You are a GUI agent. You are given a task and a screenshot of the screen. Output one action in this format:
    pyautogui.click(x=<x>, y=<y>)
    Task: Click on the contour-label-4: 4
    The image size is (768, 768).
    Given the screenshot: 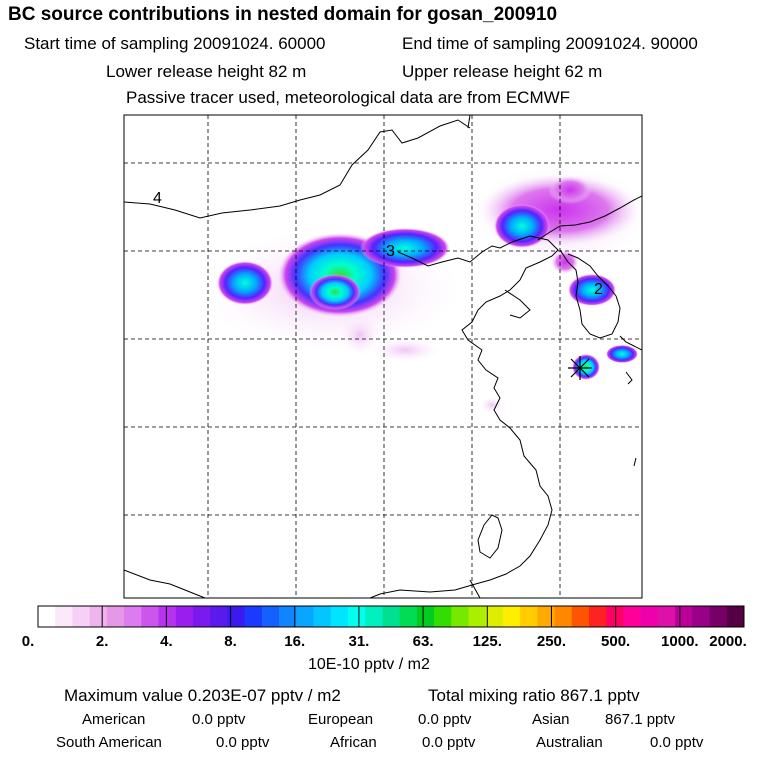 What is the action you would take?
    pyautogui.click(x=157, y=198)
    